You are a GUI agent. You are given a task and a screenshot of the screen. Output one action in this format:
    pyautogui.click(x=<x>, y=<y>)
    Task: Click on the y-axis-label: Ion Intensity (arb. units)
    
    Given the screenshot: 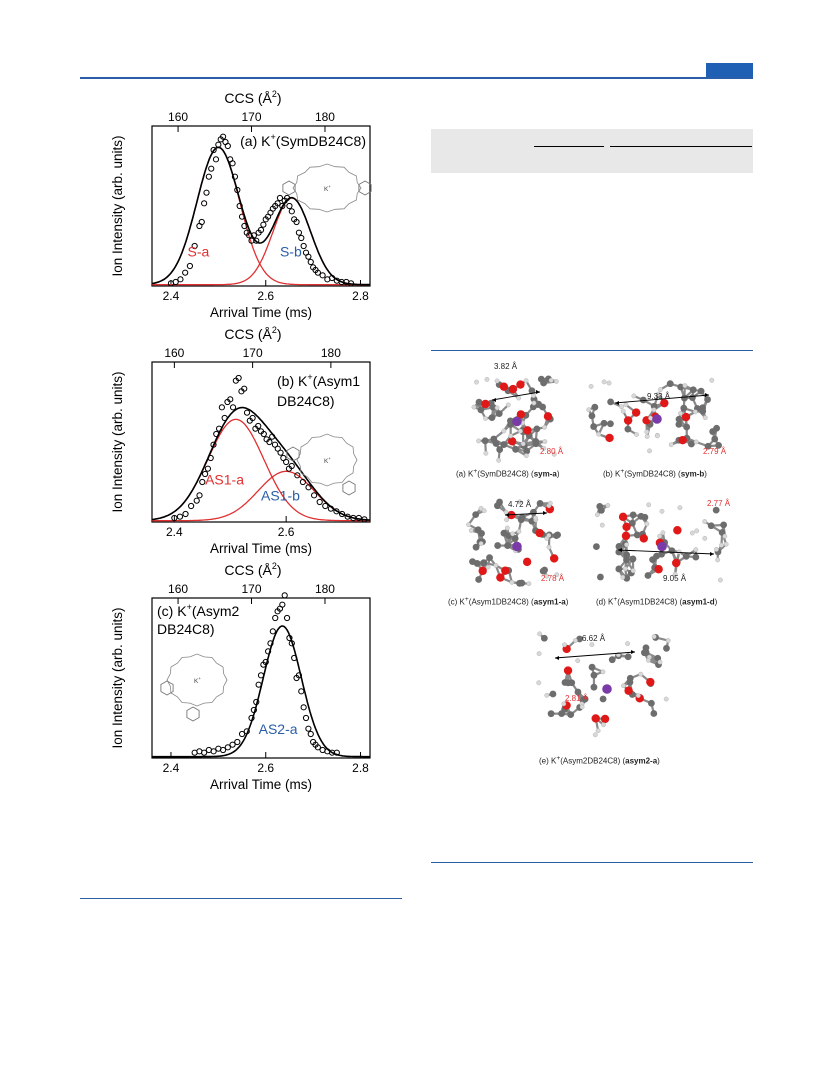 What is the action you would take?
    pyautogui.click(x=117, y=677)
    